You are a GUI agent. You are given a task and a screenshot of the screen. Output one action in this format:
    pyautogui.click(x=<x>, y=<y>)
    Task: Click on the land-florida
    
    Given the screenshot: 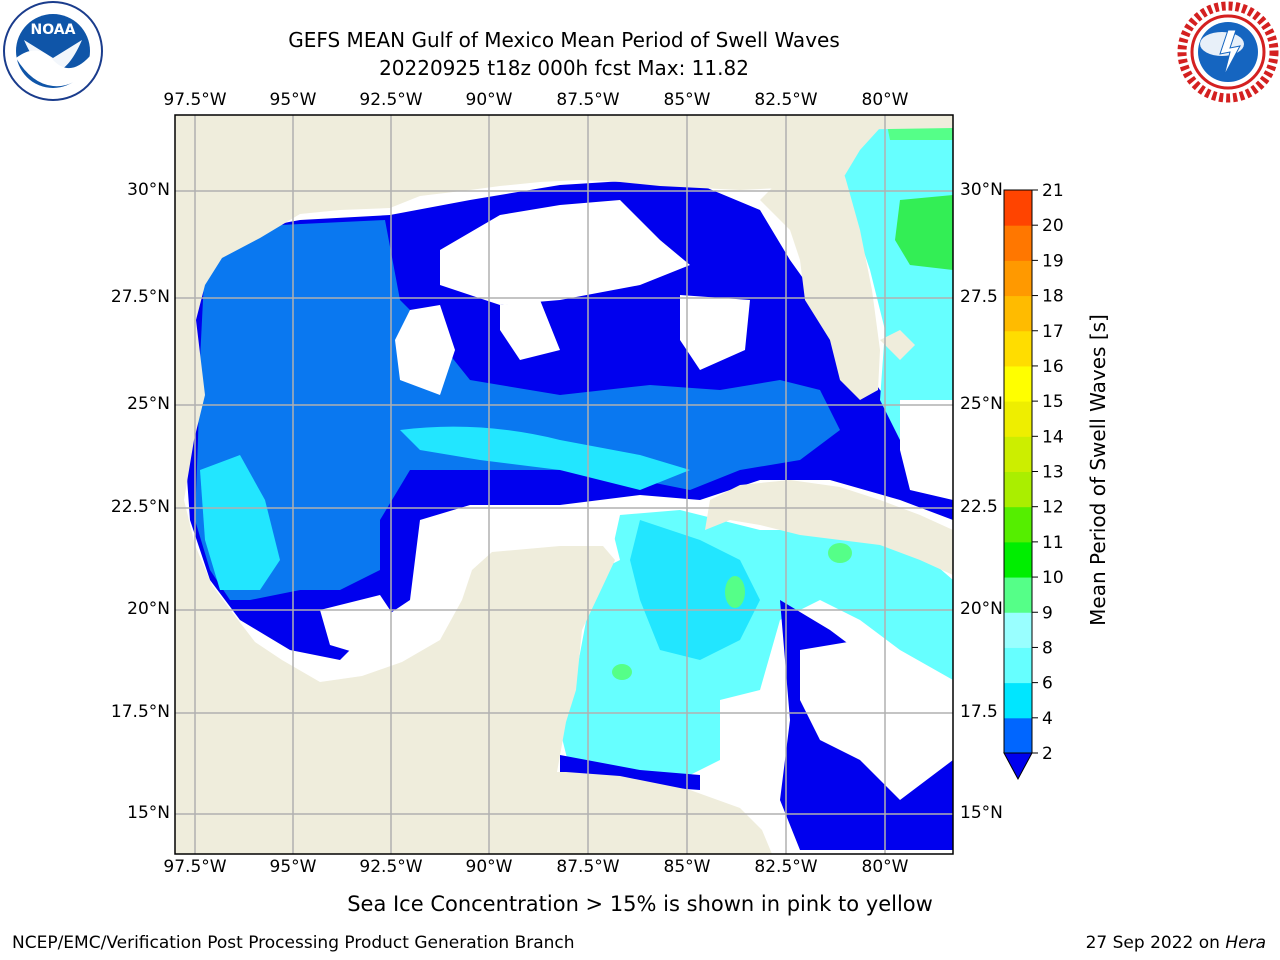 What is the action you would take?
    pyautogui.click(x=856, y=257)
    